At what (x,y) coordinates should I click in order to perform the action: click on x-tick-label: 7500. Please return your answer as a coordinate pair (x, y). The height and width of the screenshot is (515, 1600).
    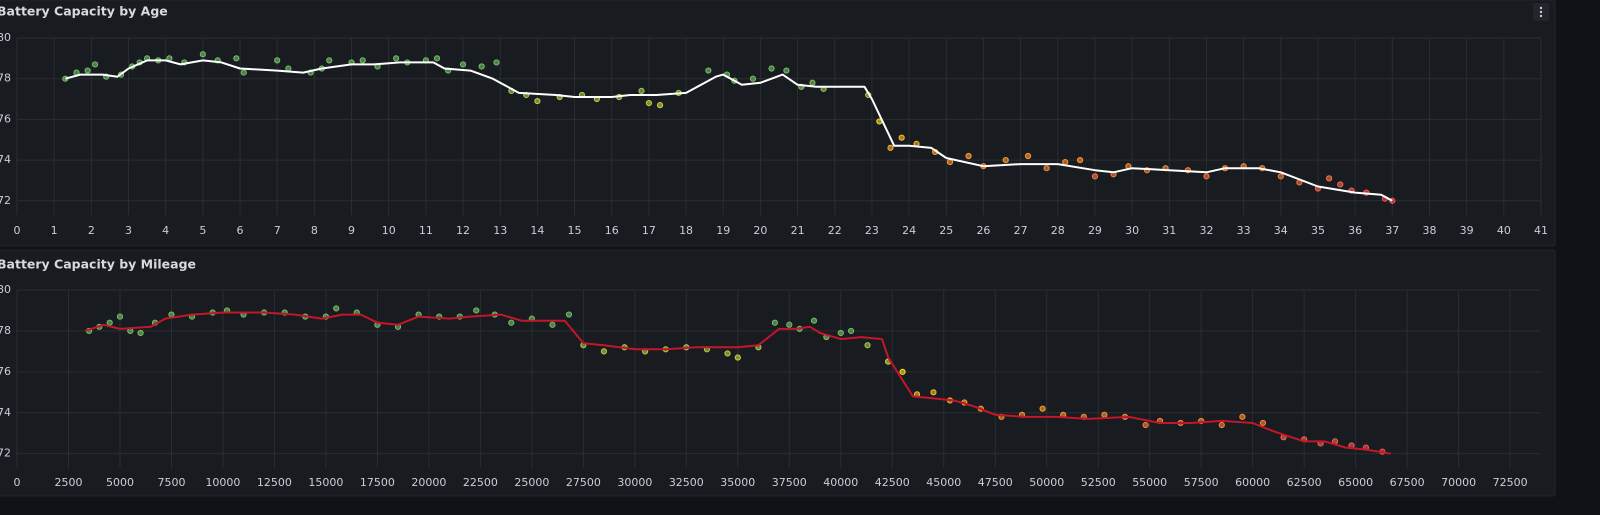
    Looking at the image, I should click on (171, 482).